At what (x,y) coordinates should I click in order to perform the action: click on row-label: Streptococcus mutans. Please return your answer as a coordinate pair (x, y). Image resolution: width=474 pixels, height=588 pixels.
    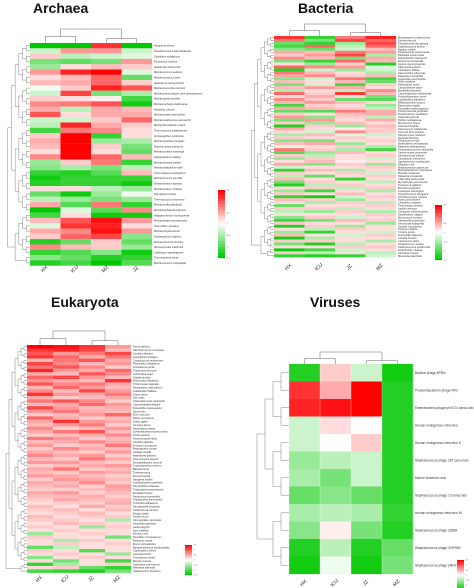
    Looking at the image, I should click on (411, 244).